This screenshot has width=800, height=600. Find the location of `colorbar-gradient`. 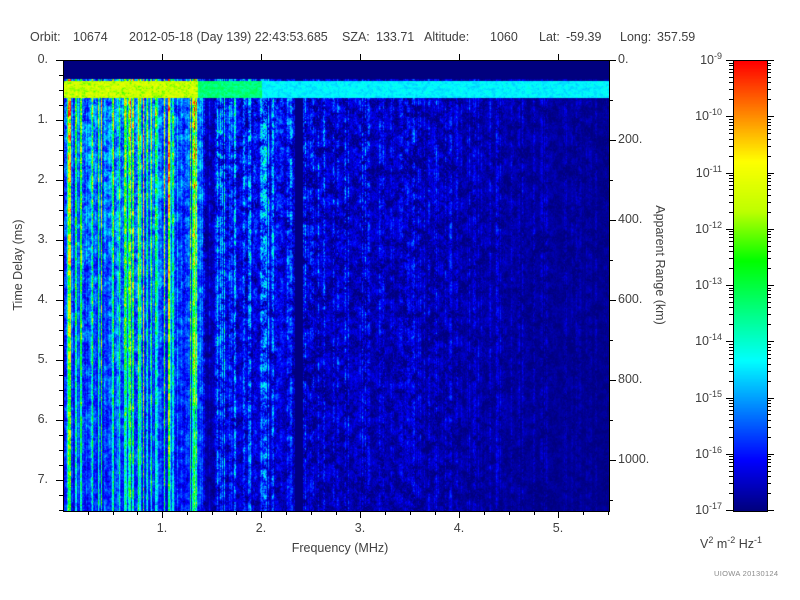

colorbar-gradient is located at coordinates (750, 286).